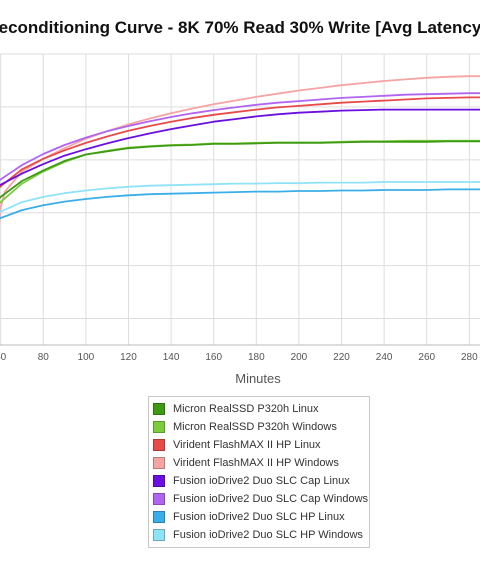 Image resolution: width=480 pixels, height=573 pixels. Describe the element at coordinates (271, 499) in the screenshot. I see `legend-label: Fusion ioDrive2 Duo SLC Cap Windows` at that location.